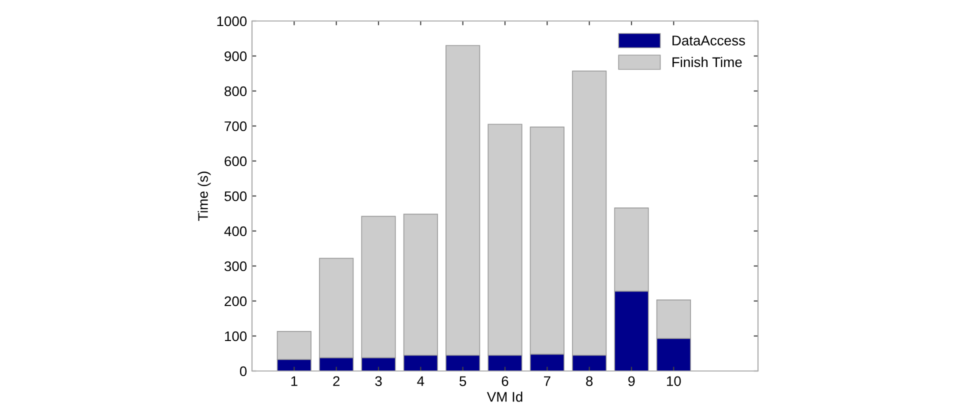  Describe the element at coordinates (547, 381) in the screenshot. I see `x-tick-label: 7` at that location.